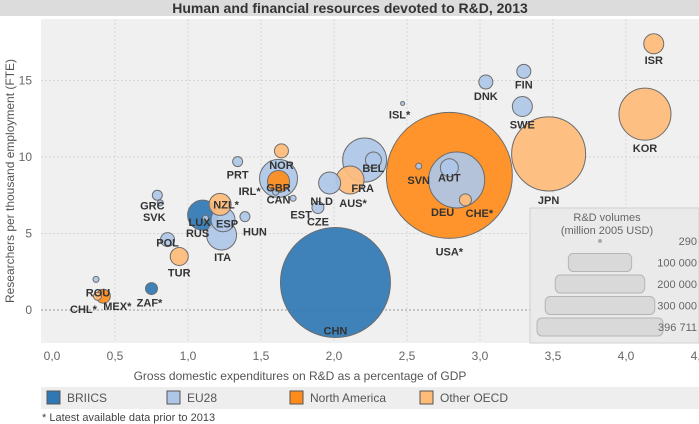  Describe the element at coordinates (373, 169) in the screenshot. I see `bubble-label: BEL` at that location.